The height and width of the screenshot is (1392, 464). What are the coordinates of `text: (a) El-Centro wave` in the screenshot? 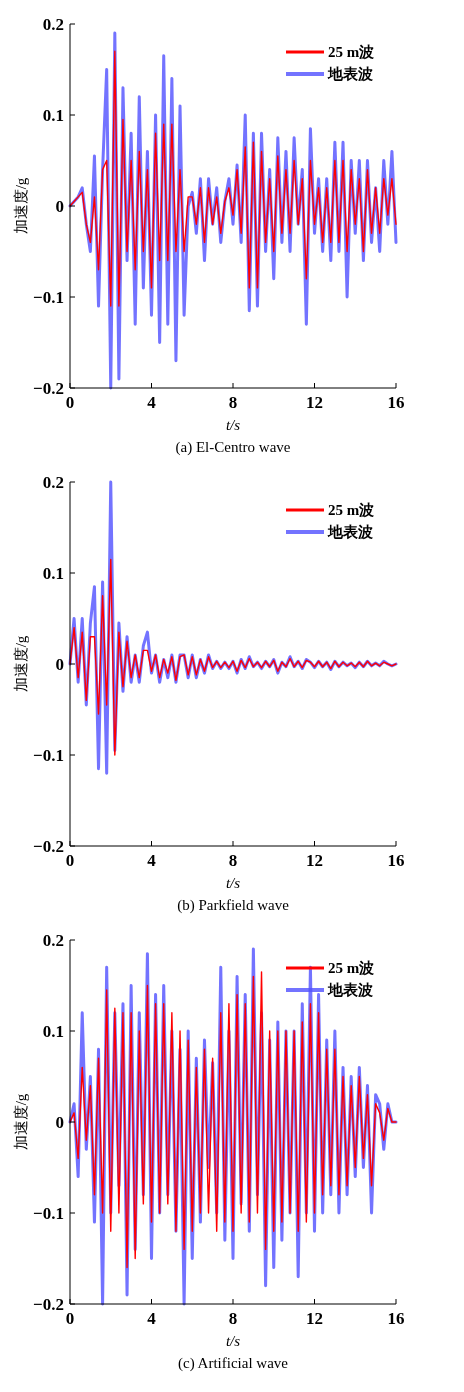 It's located at (233, 447).